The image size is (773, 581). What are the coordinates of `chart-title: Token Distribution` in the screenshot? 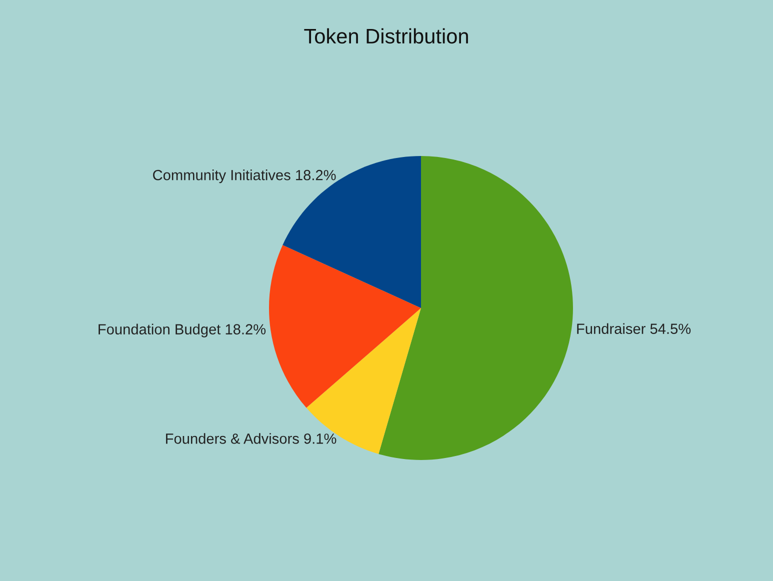 It's located at (386, 36).